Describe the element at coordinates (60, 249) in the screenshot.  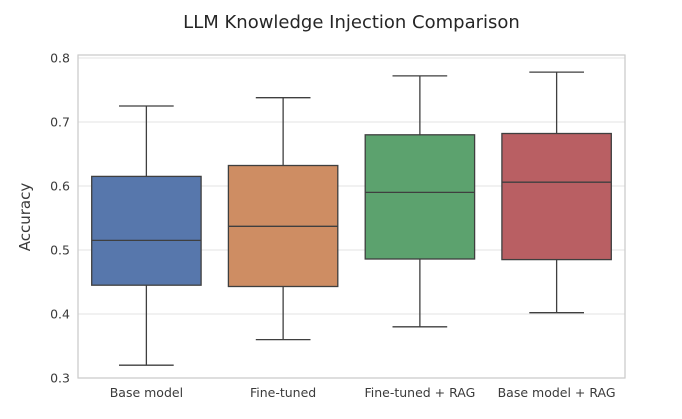
I see `y-tick-label: 0.5` at that location.